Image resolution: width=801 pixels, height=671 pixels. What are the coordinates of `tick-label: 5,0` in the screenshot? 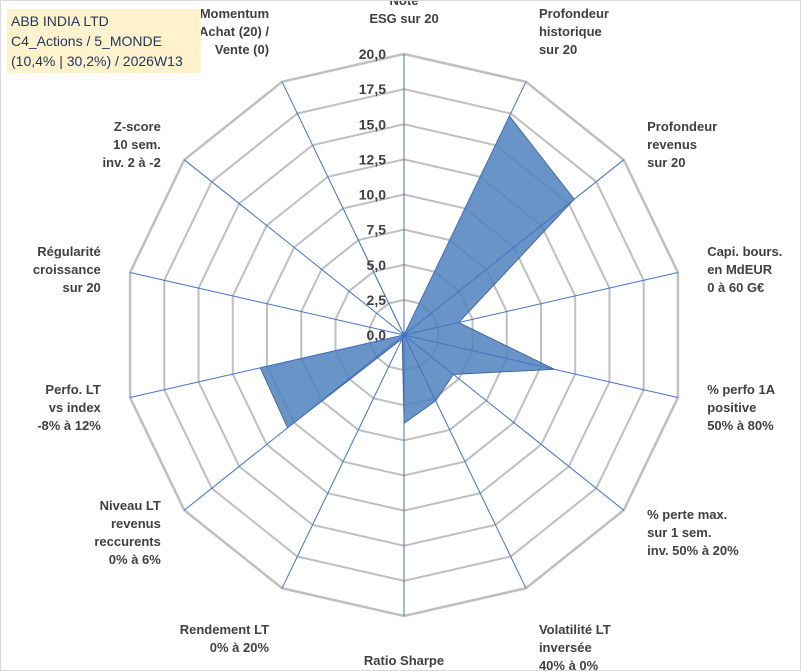 It's located at (377, 265).